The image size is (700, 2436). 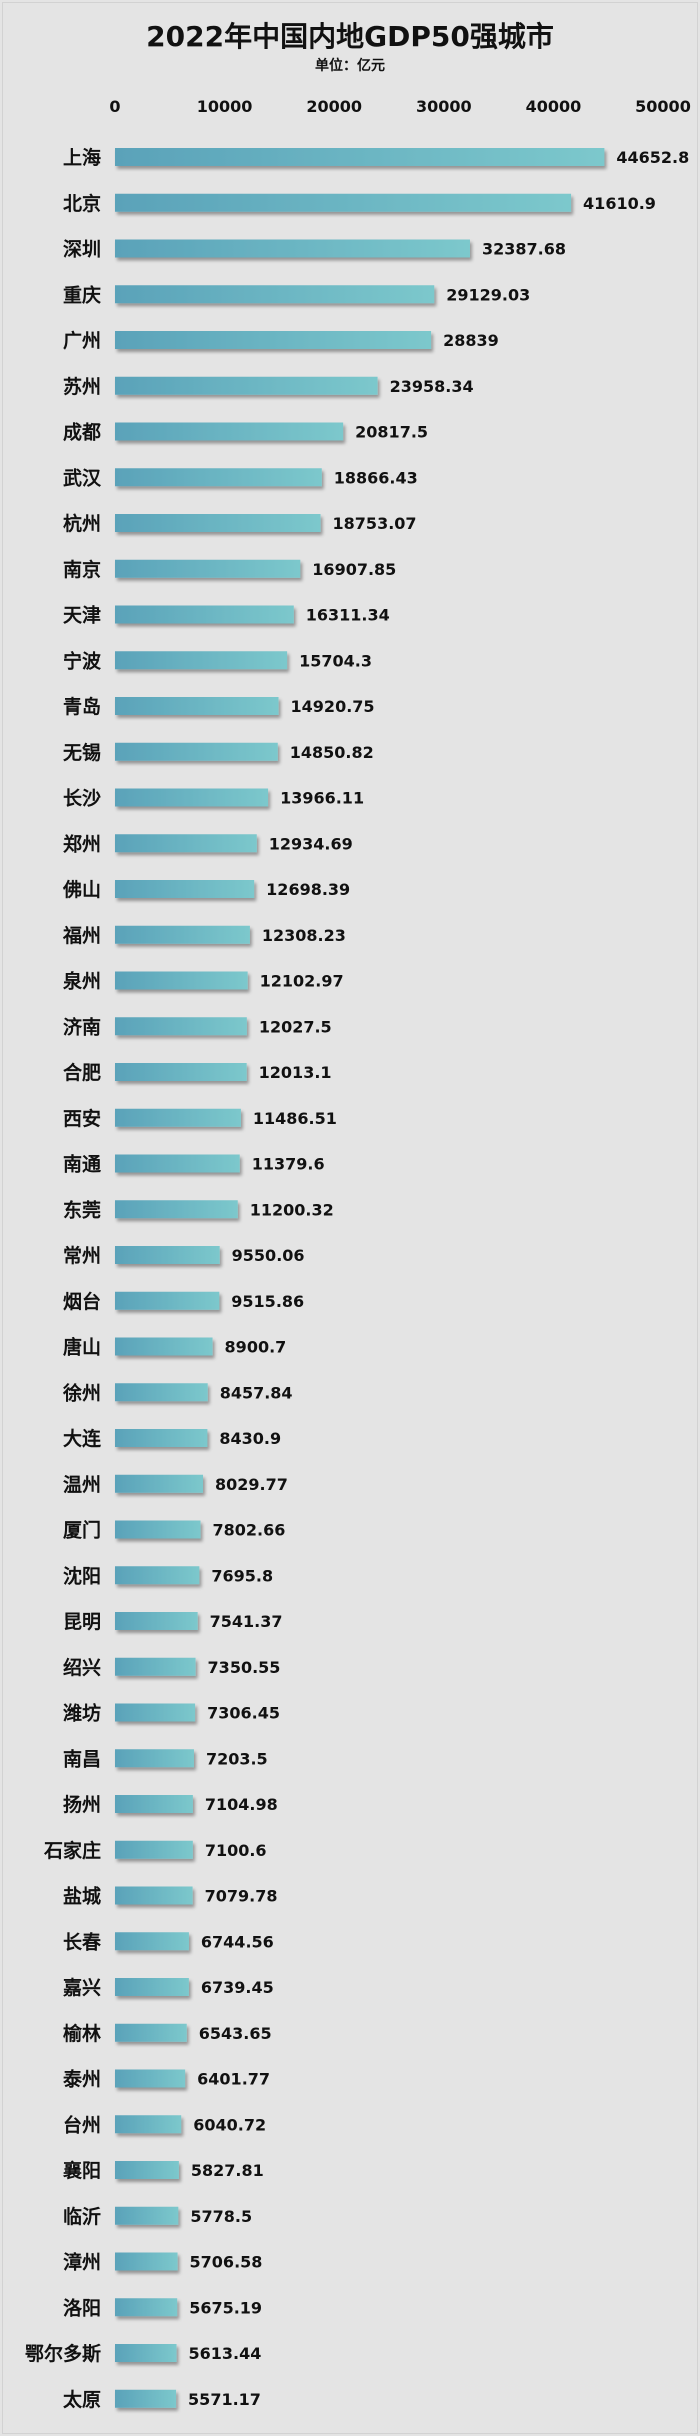 I want to click on value-label: 7541.37, so click(x=246, y=1621).